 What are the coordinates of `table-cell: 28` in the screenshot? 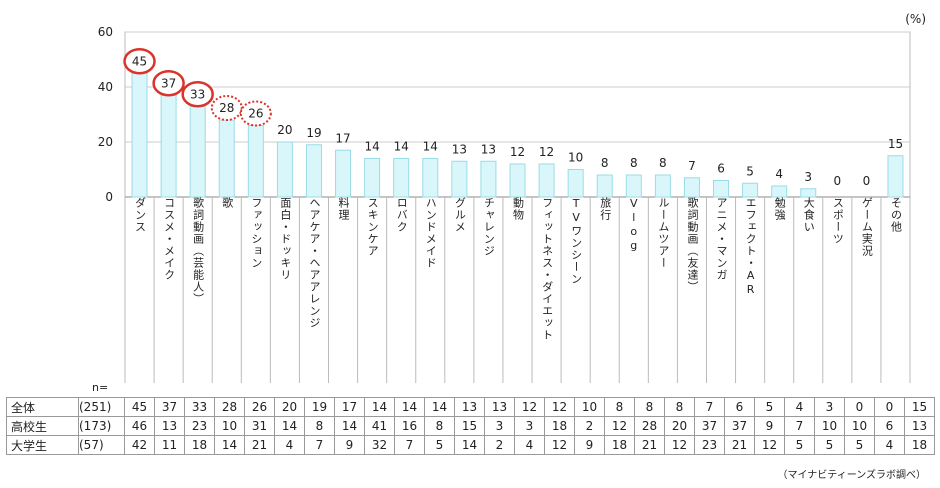 It's located at (229, 407).